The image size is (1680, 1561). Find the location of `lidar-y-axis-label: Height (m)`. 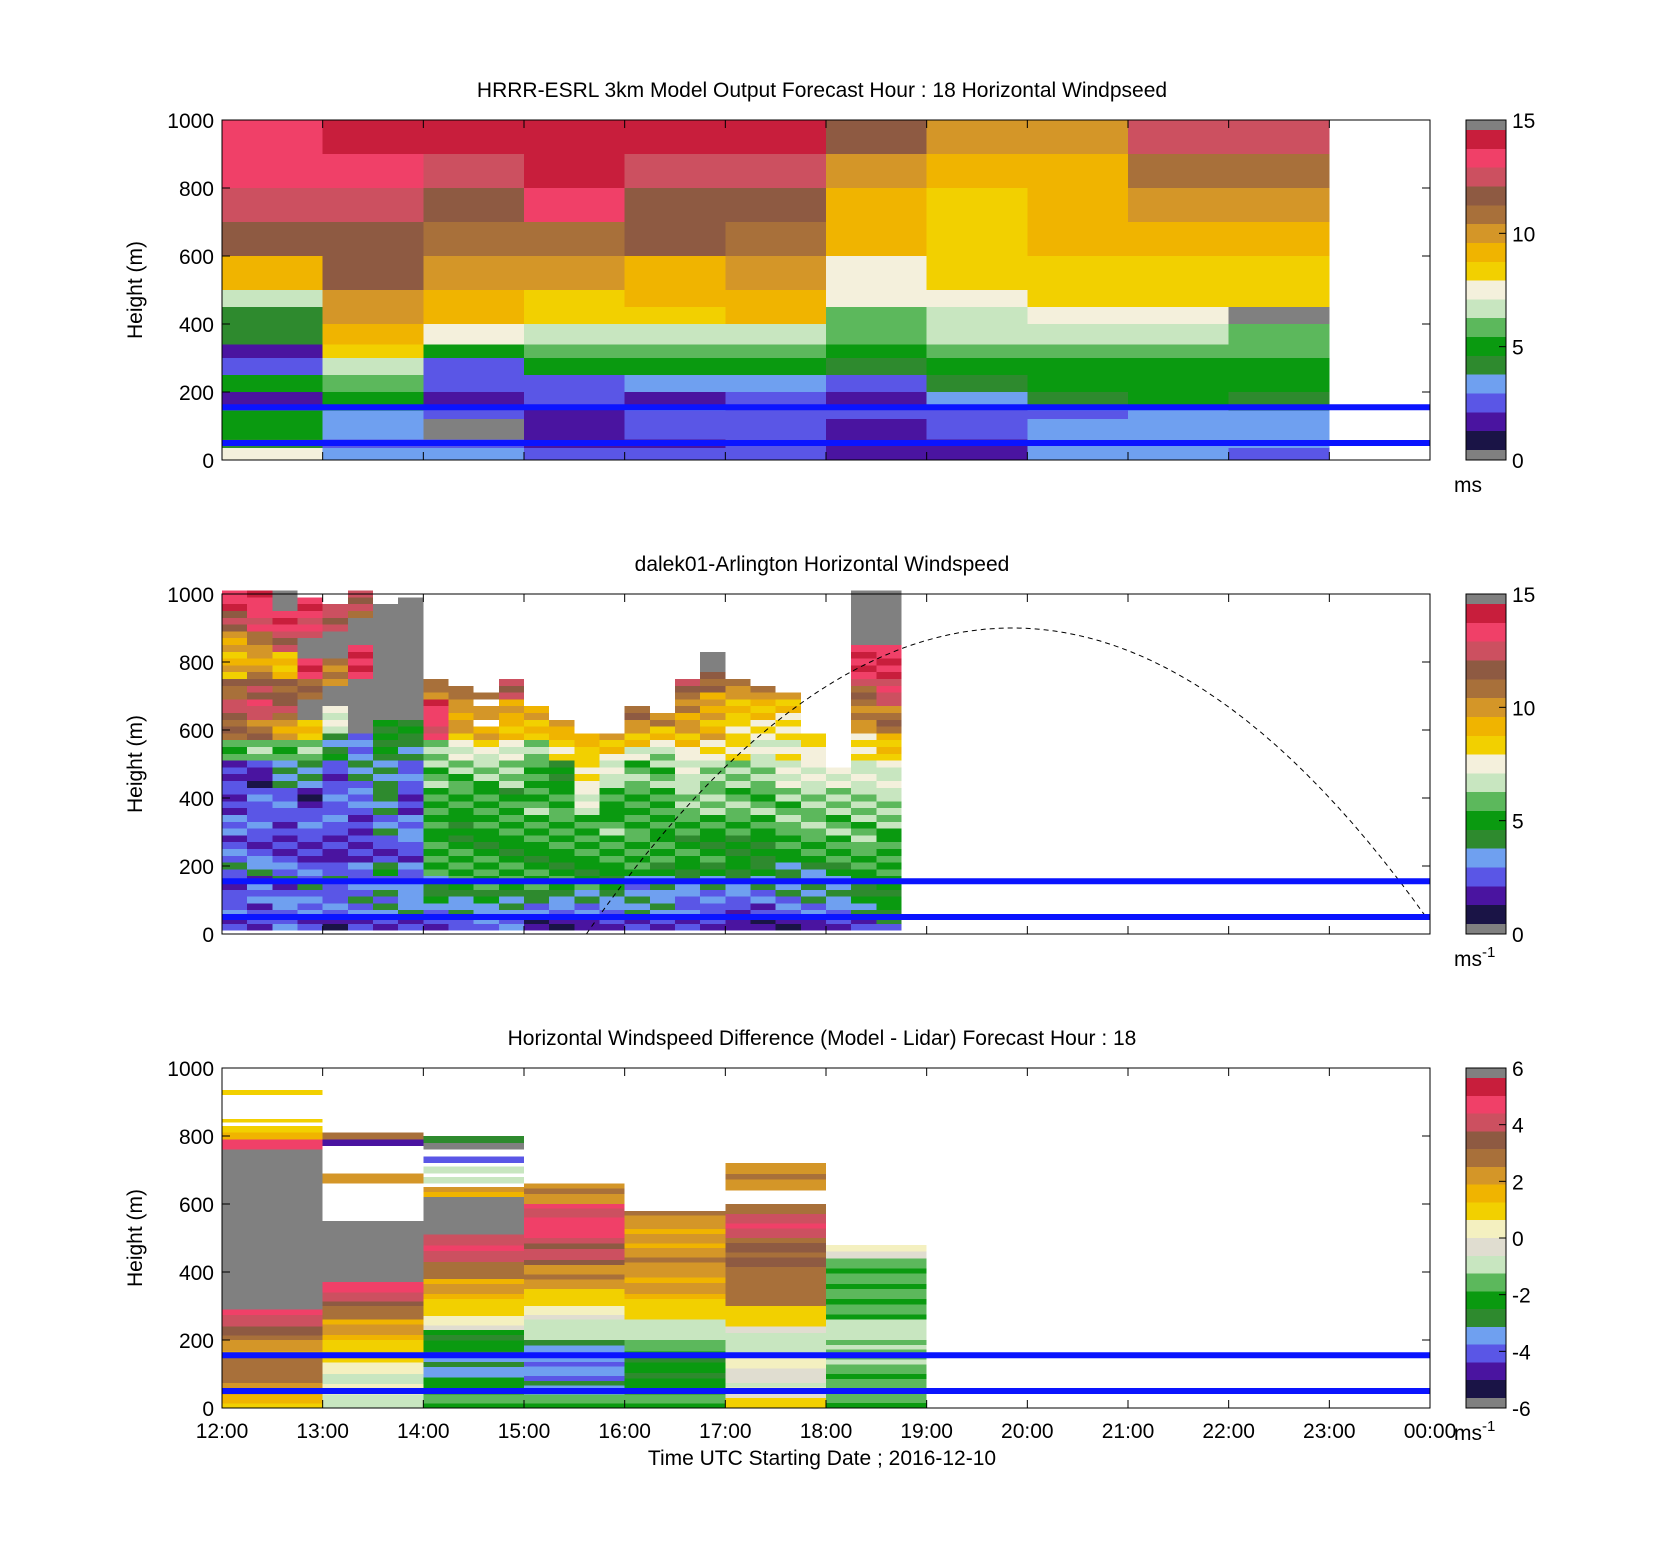

lidar-y-axis-label: Height (m) is located at coordinates (135, 764).